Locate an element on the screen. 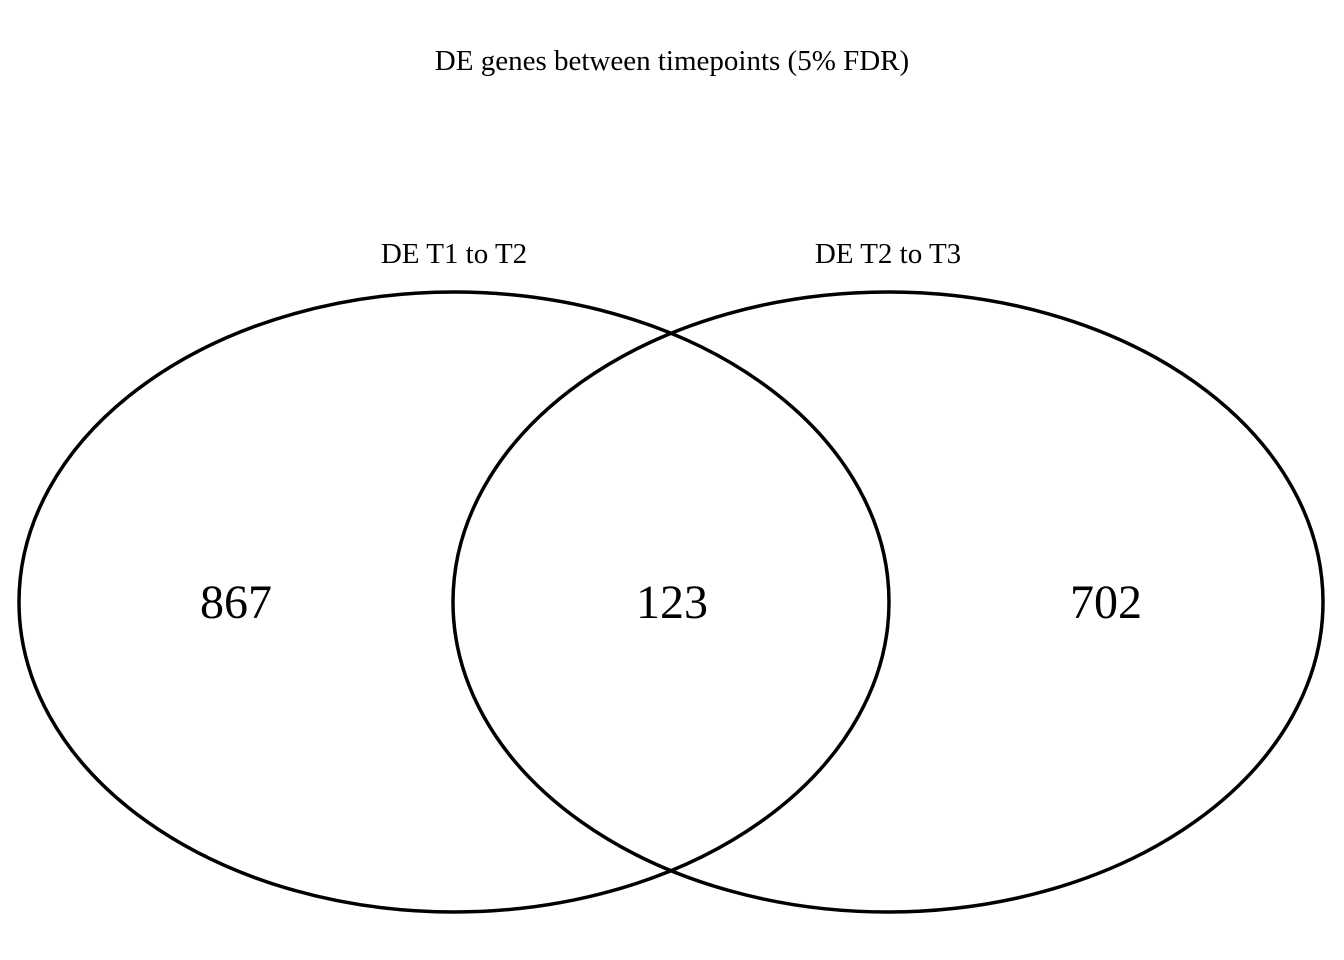  count-right-only: 702 is located at coordinates (1106, 602).